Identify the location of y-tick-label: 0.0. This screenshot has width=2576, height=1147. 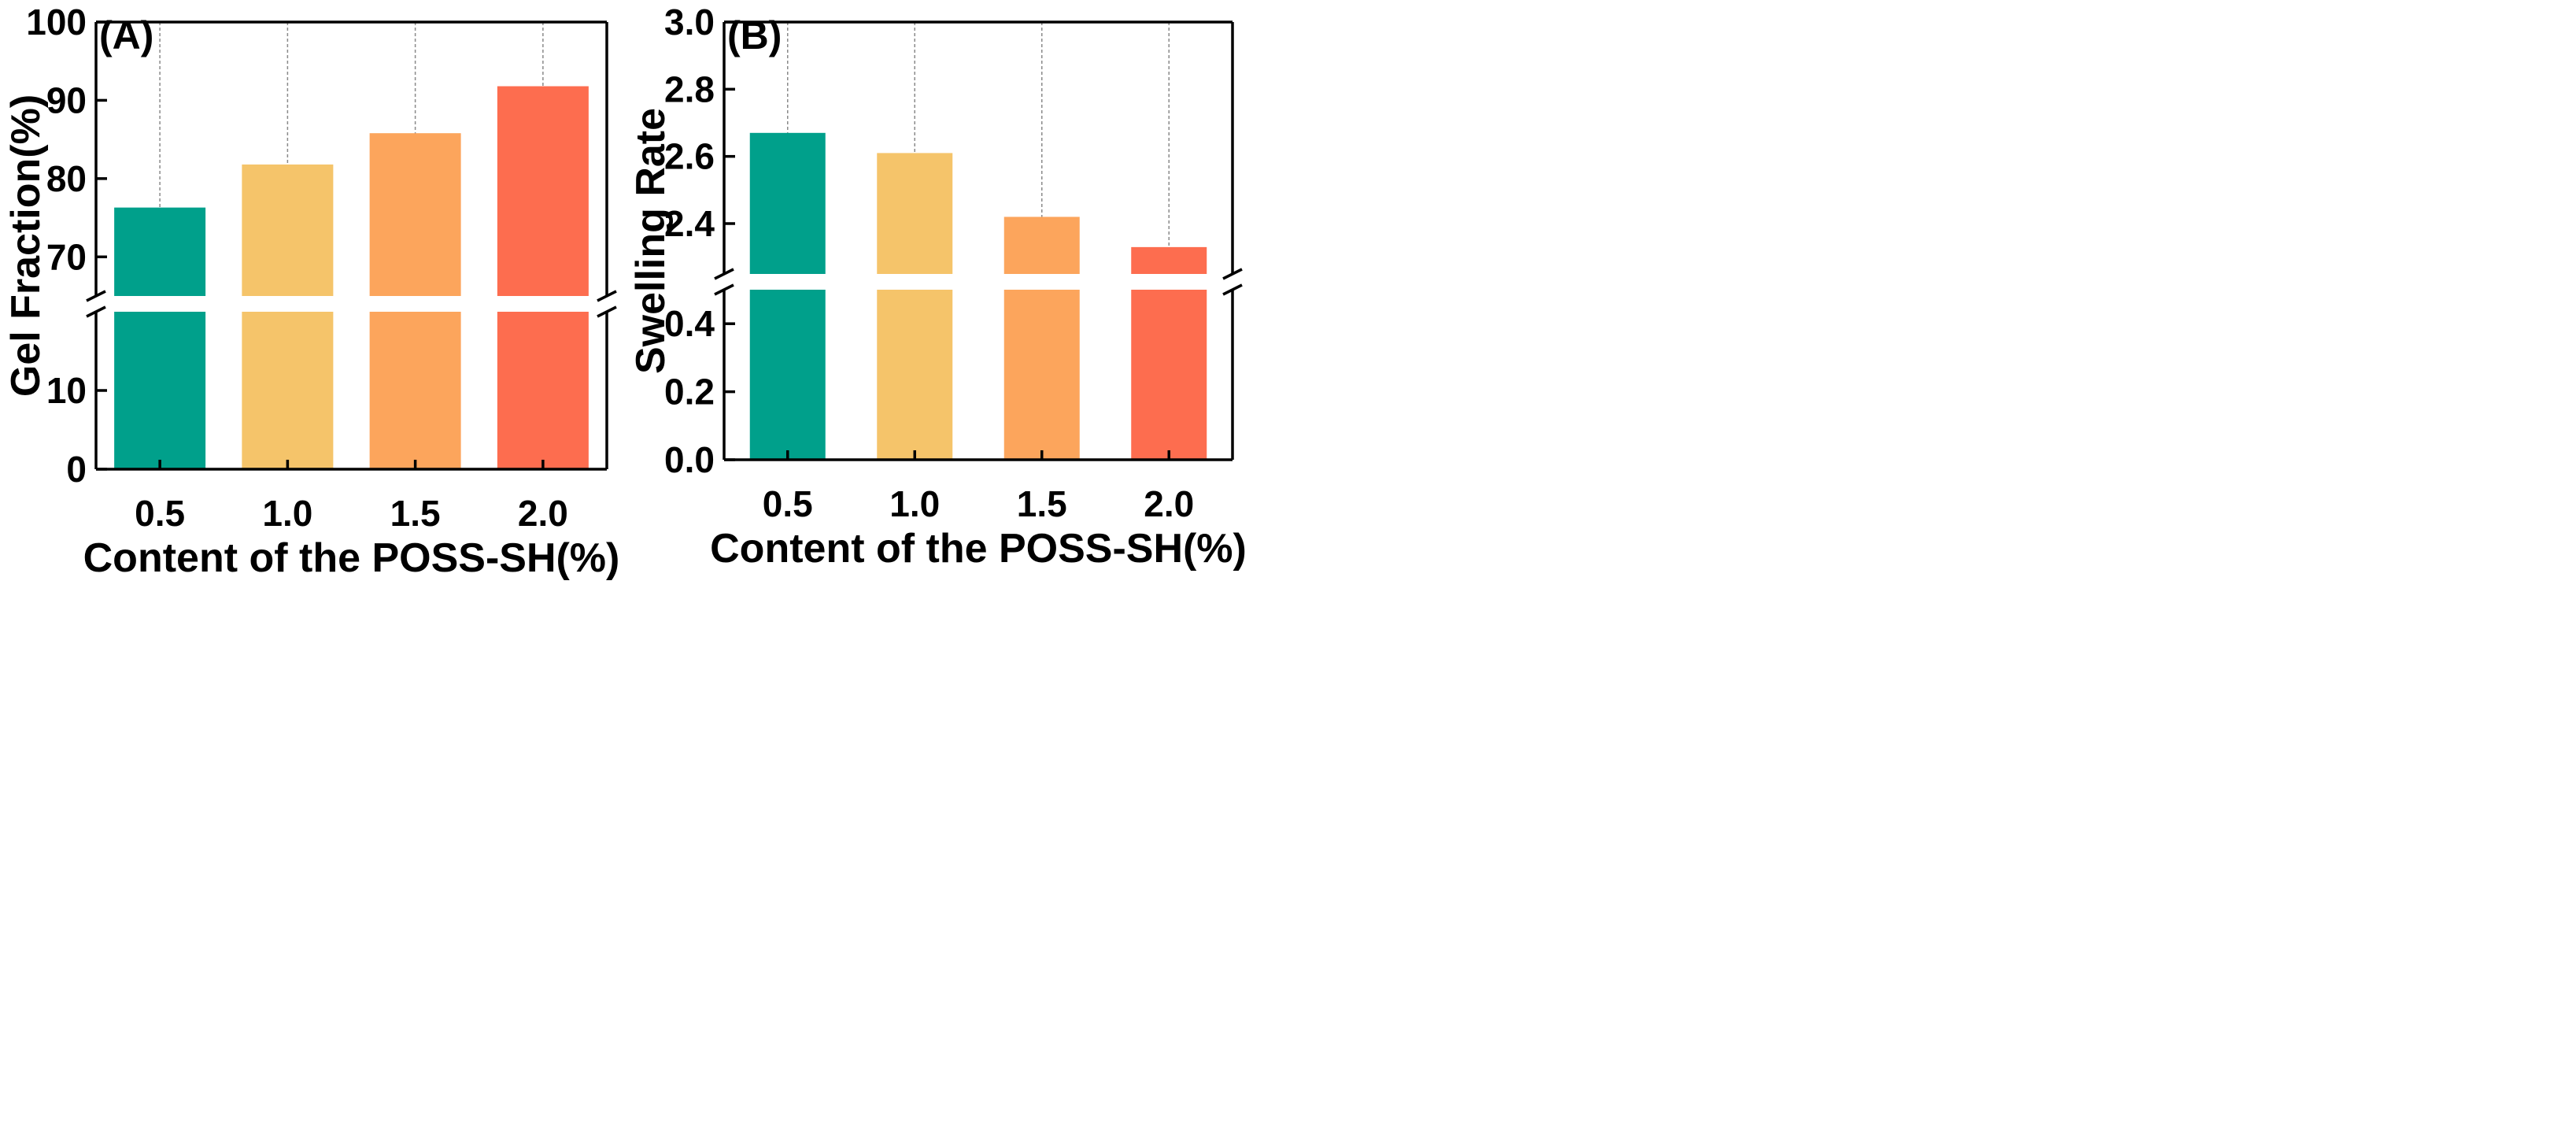
(689, 459).